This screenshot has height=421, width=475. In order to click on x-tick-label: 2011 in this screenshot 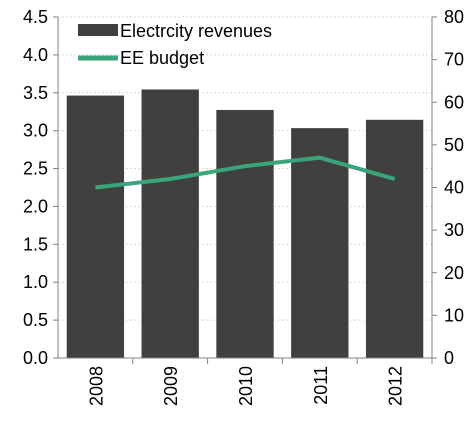, I will do `click(321, 385)`.